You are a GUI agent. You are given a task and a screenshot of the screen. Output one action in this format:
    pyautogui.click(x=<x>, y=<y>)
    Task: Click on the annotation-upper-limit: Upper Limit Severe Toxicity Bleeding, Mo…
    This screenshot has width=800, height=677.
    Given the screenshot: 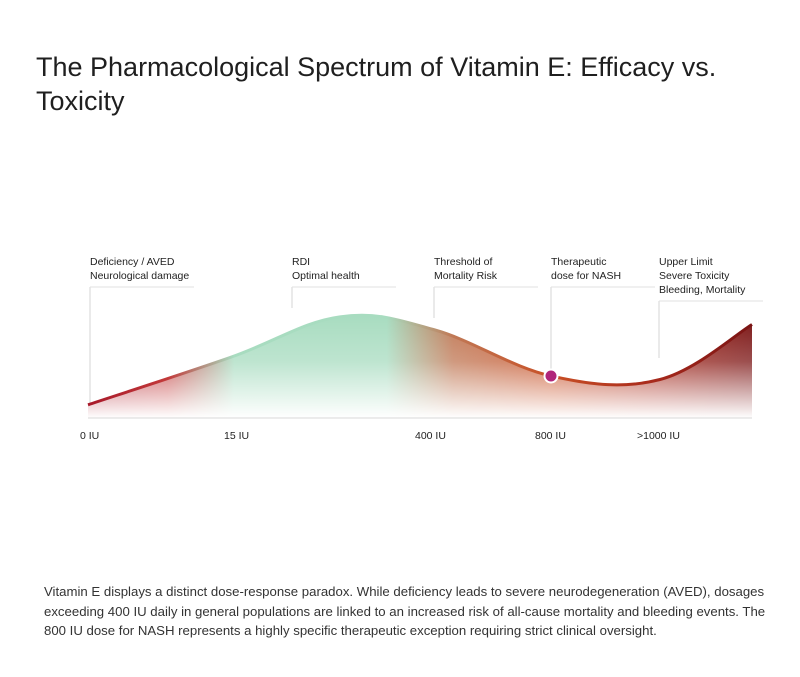 What is the action you would take?
    pyautogui.click(x=702, y=276)
    